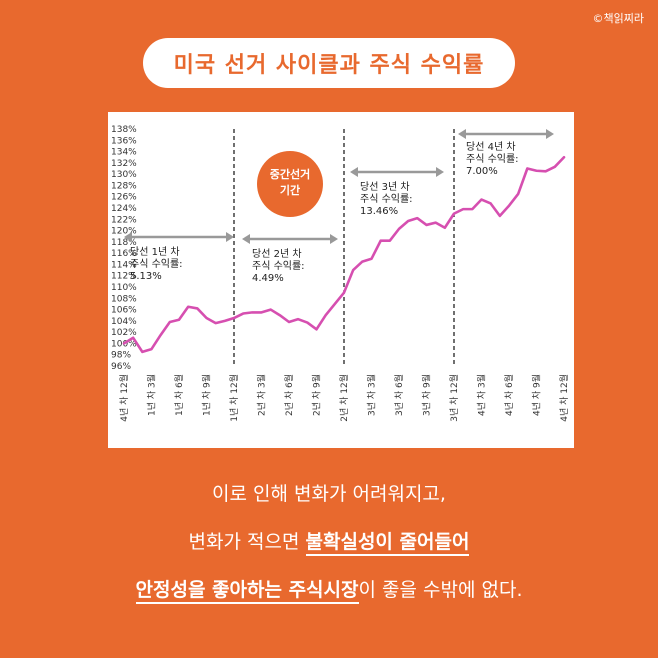 This screenshot has width=658, height=658. Describe the element at coordinates (344, 398) in the screenshot. I see `x-tick-label: 2년 차 12월` at that location.